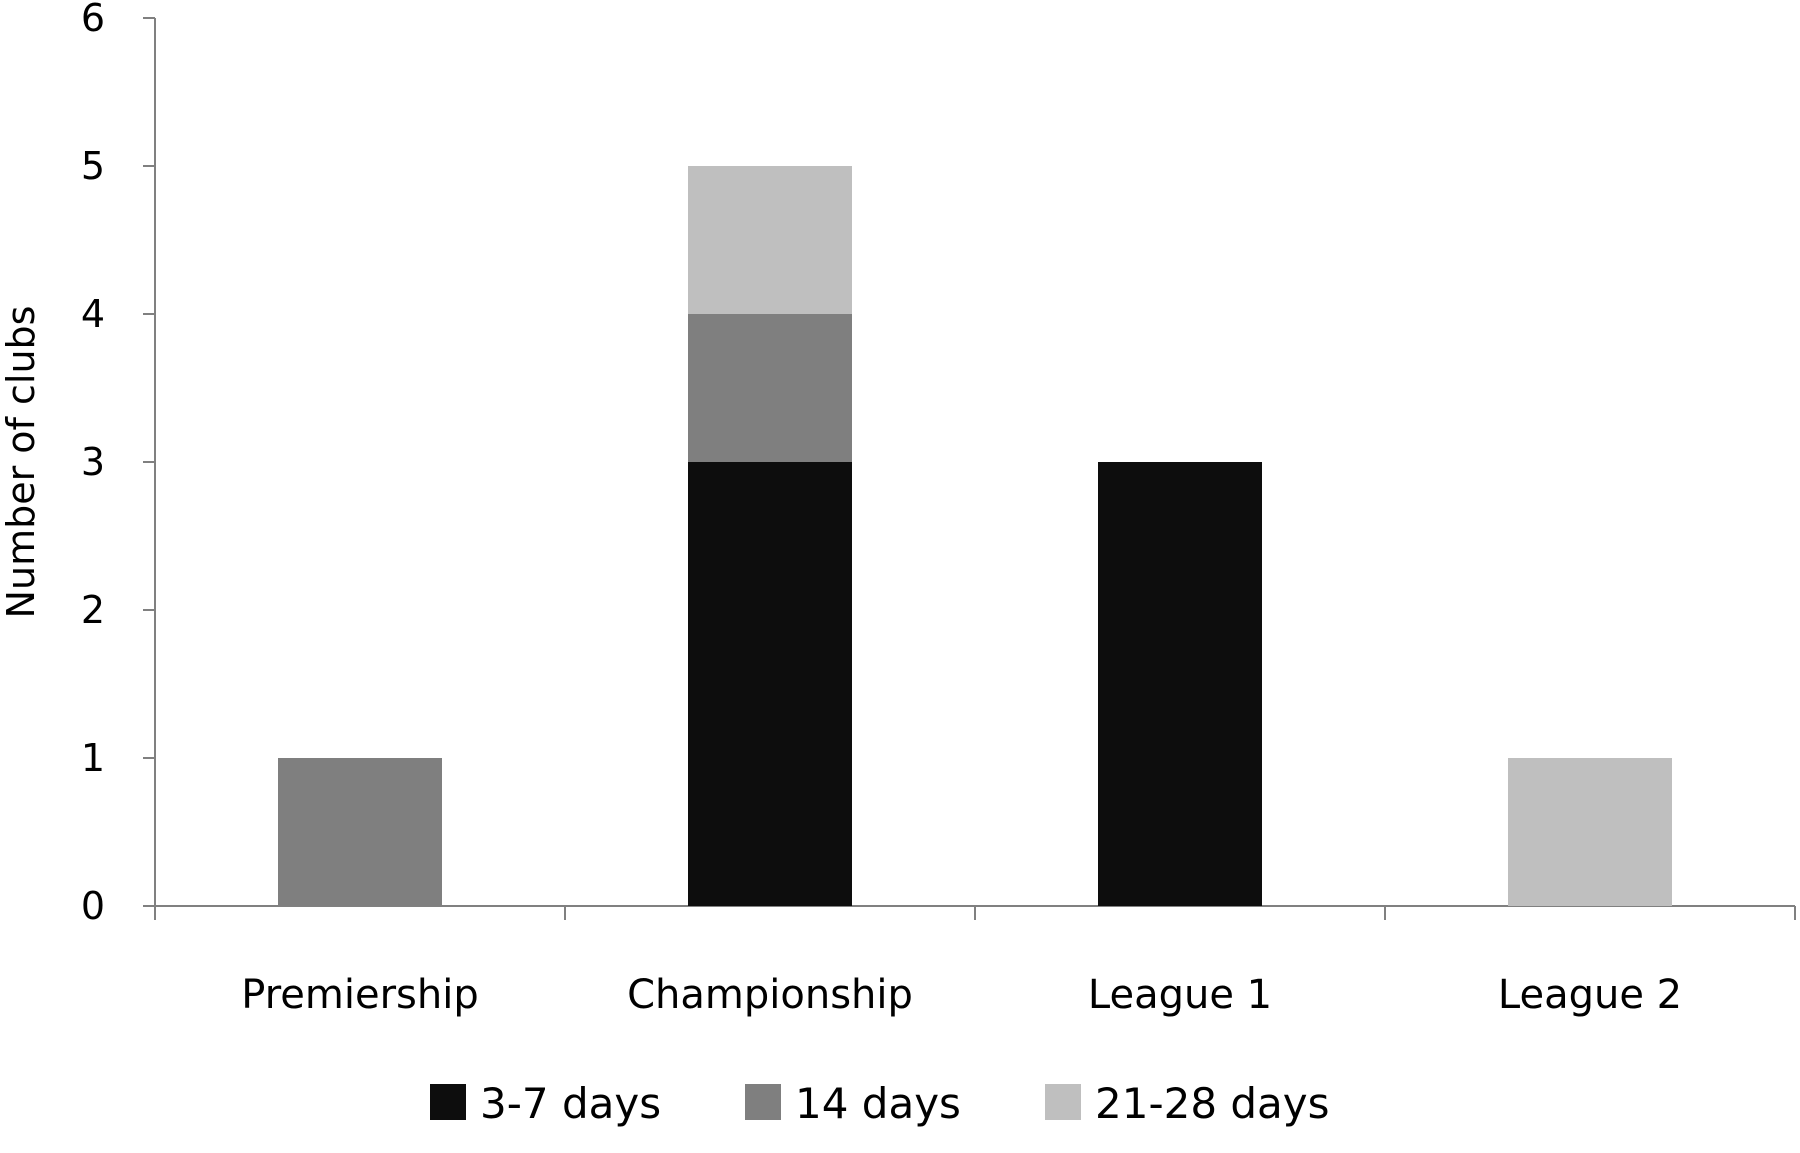  I want to click on y-axis-label: Number of clubs, so click(21, 462).